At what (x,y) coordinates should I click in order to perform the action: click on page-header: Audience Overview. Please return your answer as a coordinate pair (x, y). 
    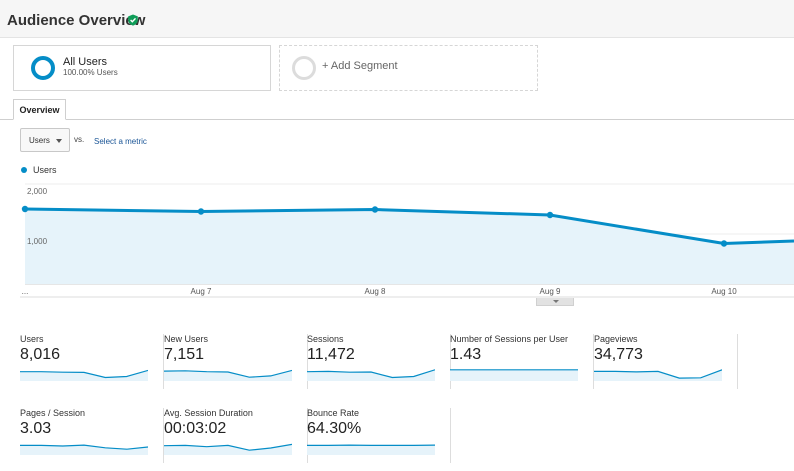
    Looking at the image, I should click on (397, 19).